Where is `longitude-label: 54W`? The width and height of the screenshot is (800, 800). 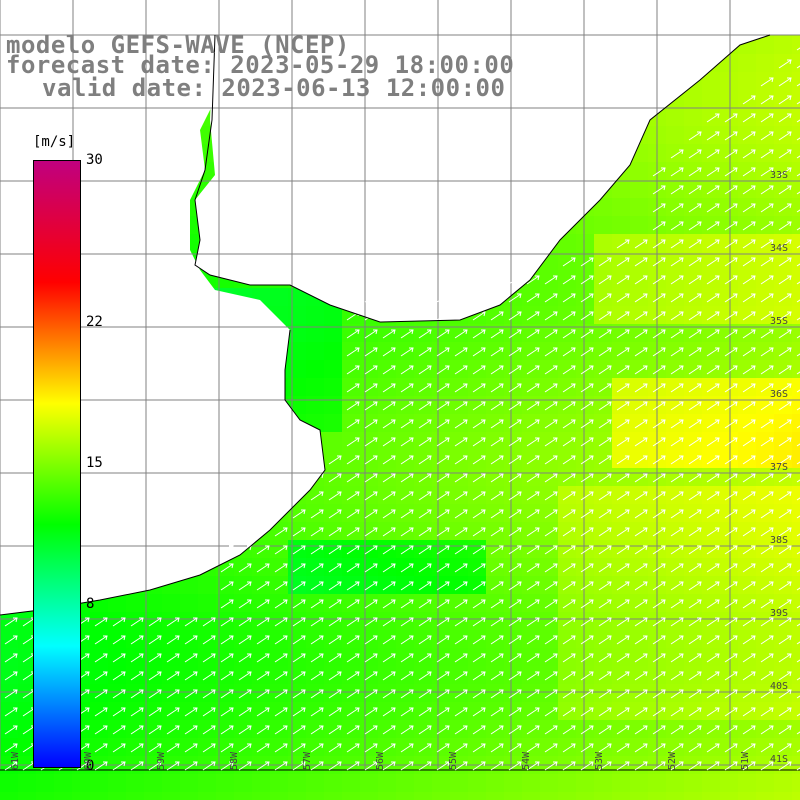 longitude-label: 54W is located at coordinates (526, 760).